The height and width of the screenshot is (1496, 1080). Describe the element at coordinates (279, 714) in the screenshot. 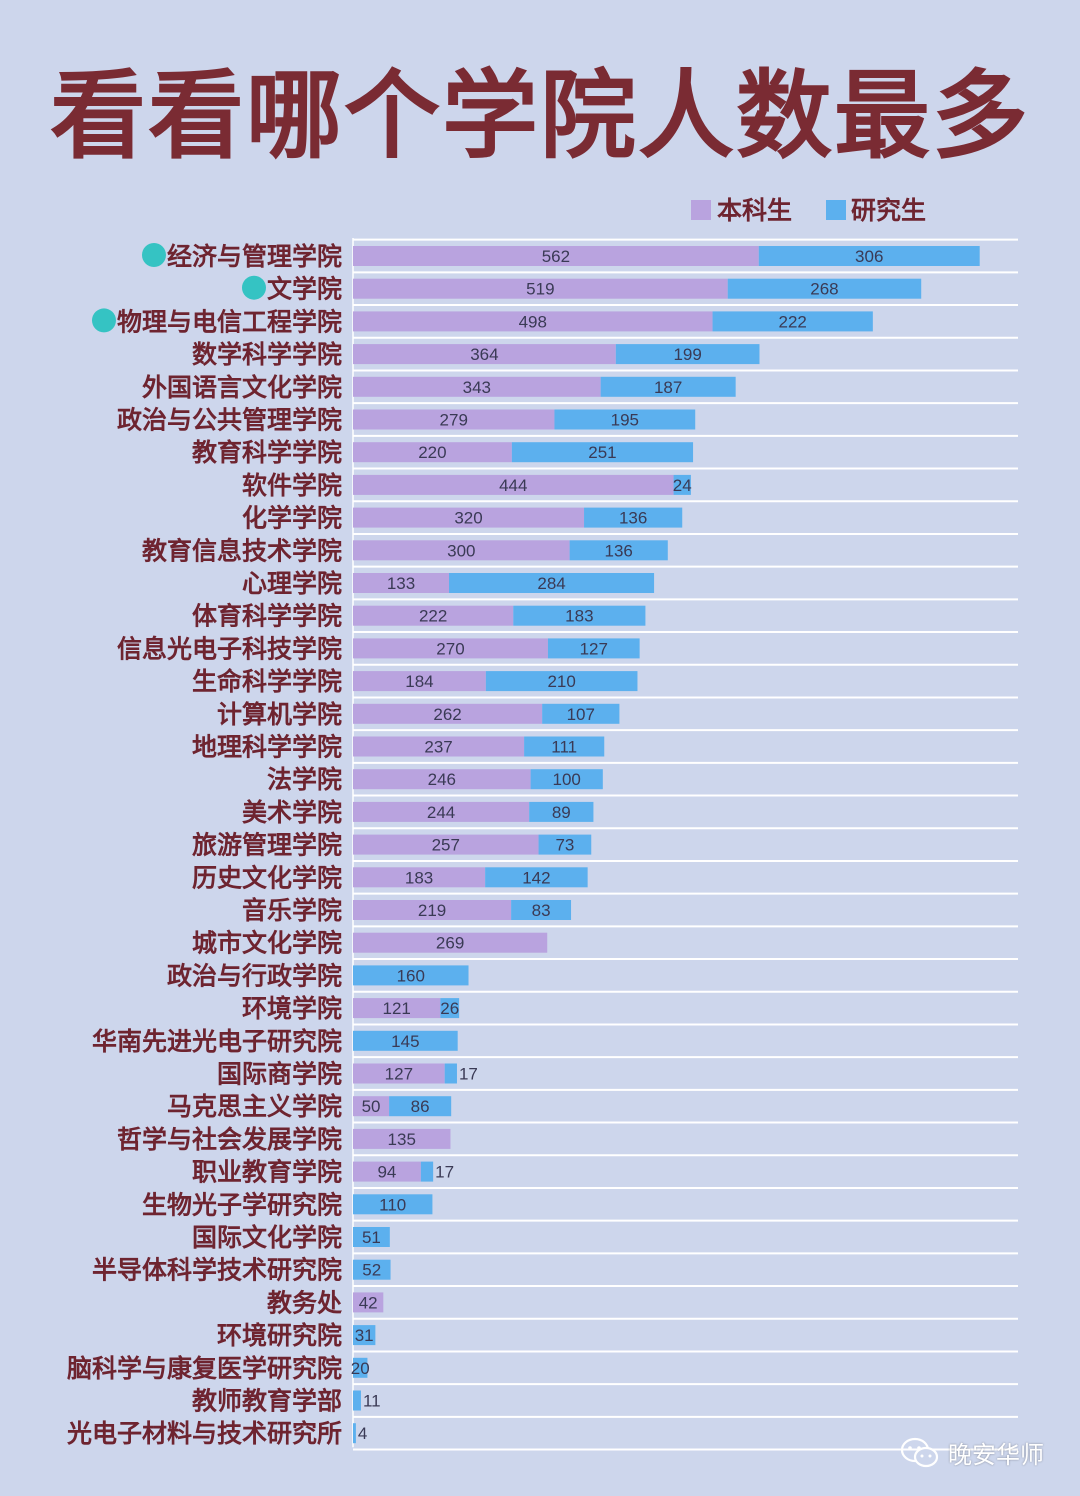

I see `category-label: 计算机学院` at that location.